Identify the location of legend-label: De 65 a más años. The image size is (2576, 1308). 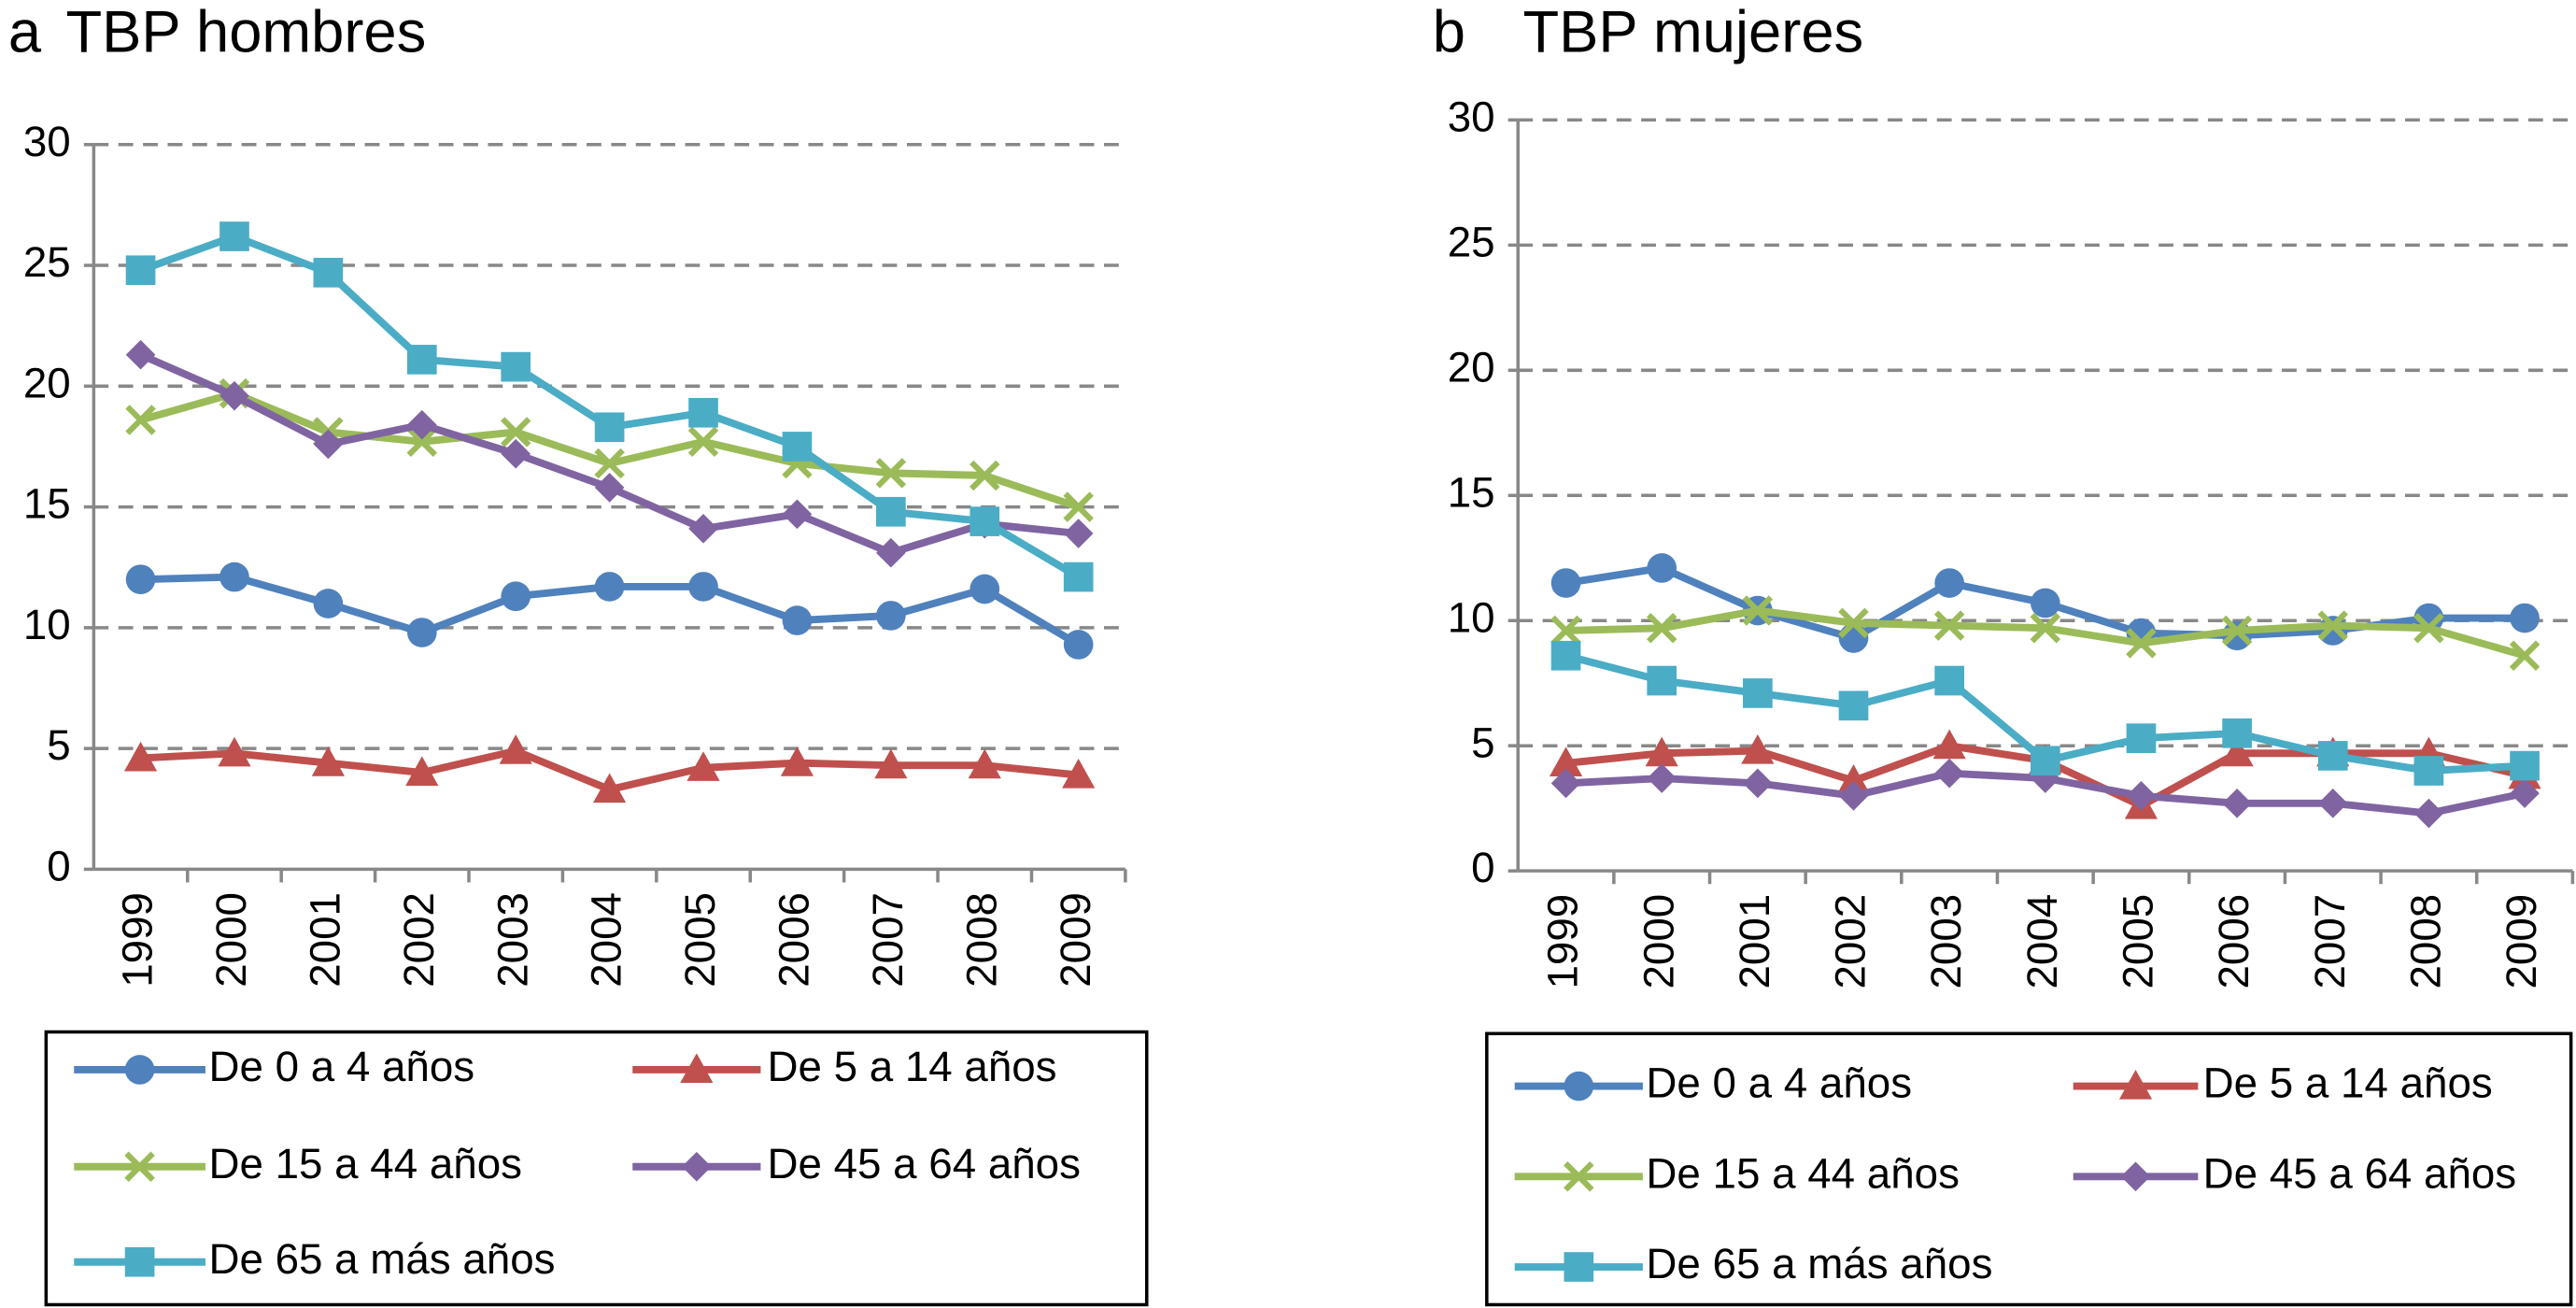
(1819, 1263).